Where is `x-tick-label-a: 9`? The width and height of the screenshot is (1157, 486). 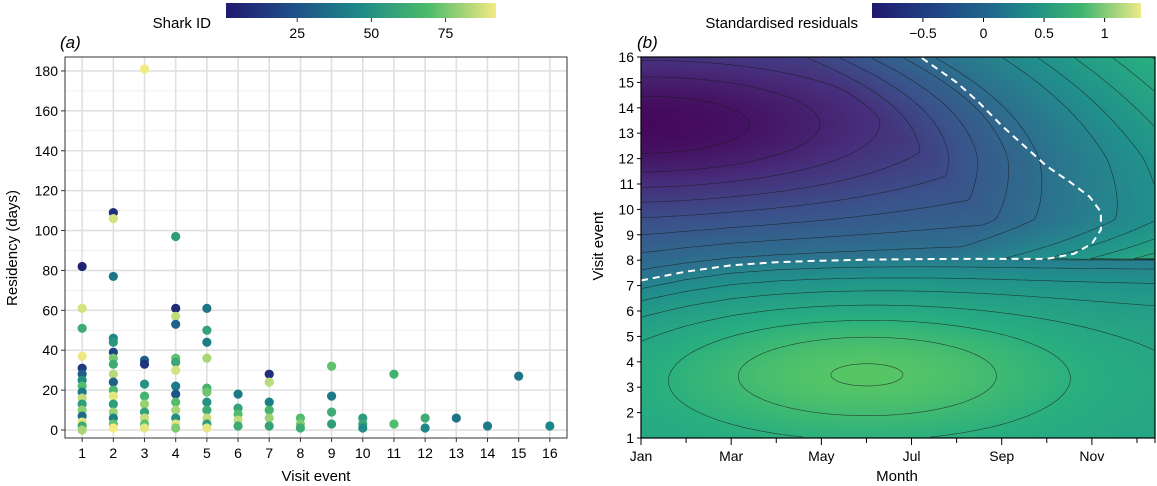 x-tick-label-a: 9 is located at coordinates (332, 453).